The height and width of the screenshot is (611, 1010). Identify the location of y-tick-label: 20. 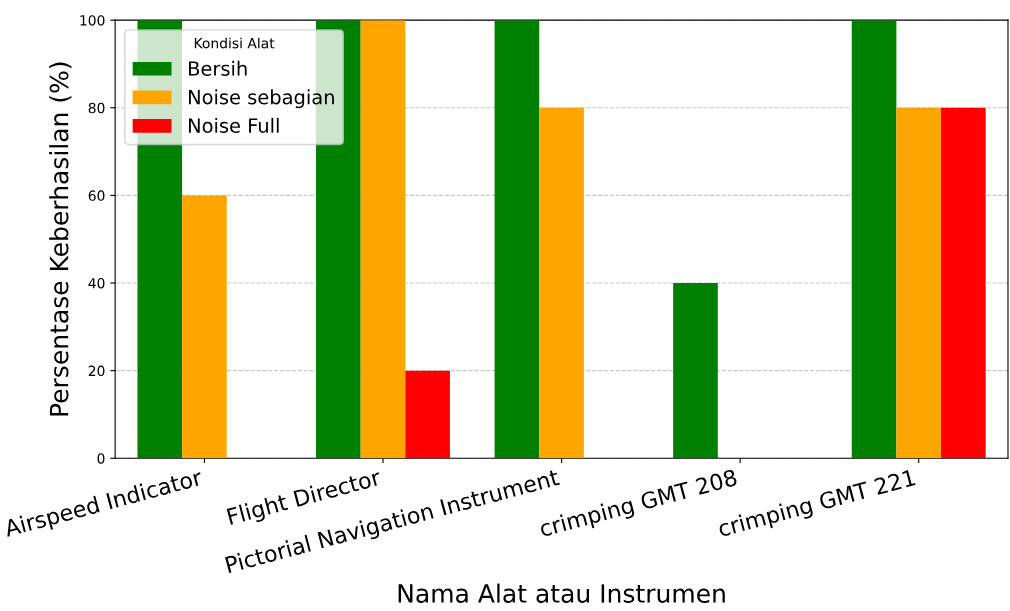
(96, 371).